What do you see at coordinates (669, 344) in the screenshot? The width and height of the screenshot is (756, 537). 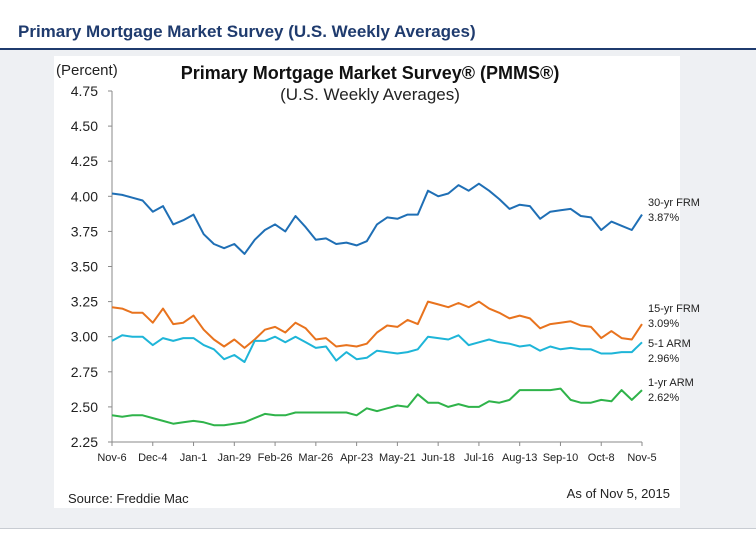 I see `series-name-label: 5-1 ARM` at bounding box center [669, 344].